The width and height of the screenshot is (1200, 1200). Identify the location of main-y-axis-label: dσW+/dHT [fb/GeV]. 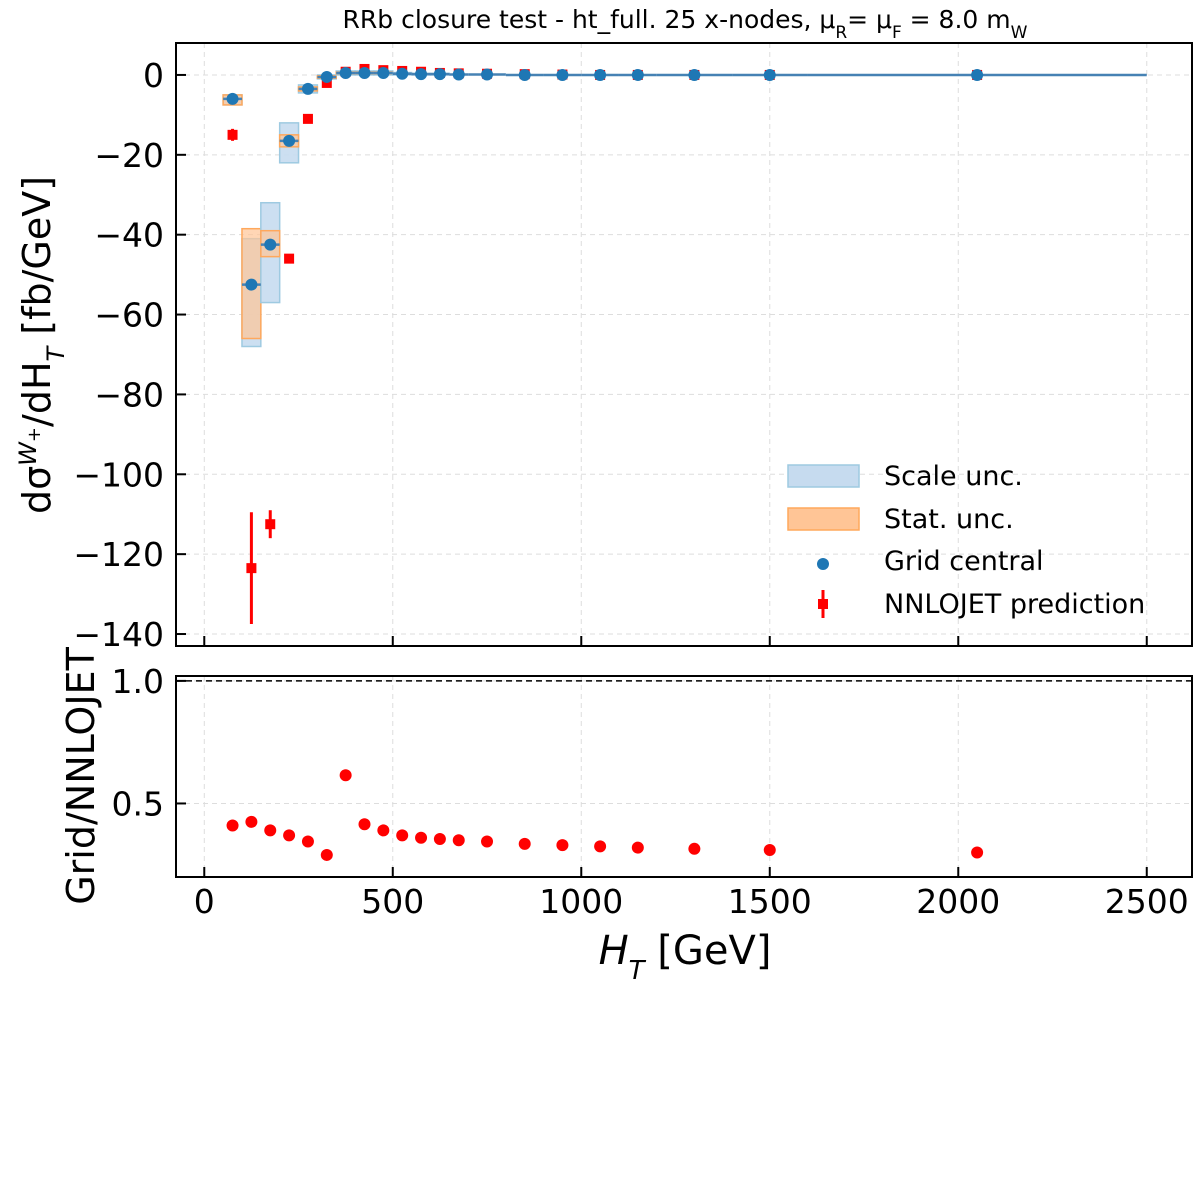
(42, 345).